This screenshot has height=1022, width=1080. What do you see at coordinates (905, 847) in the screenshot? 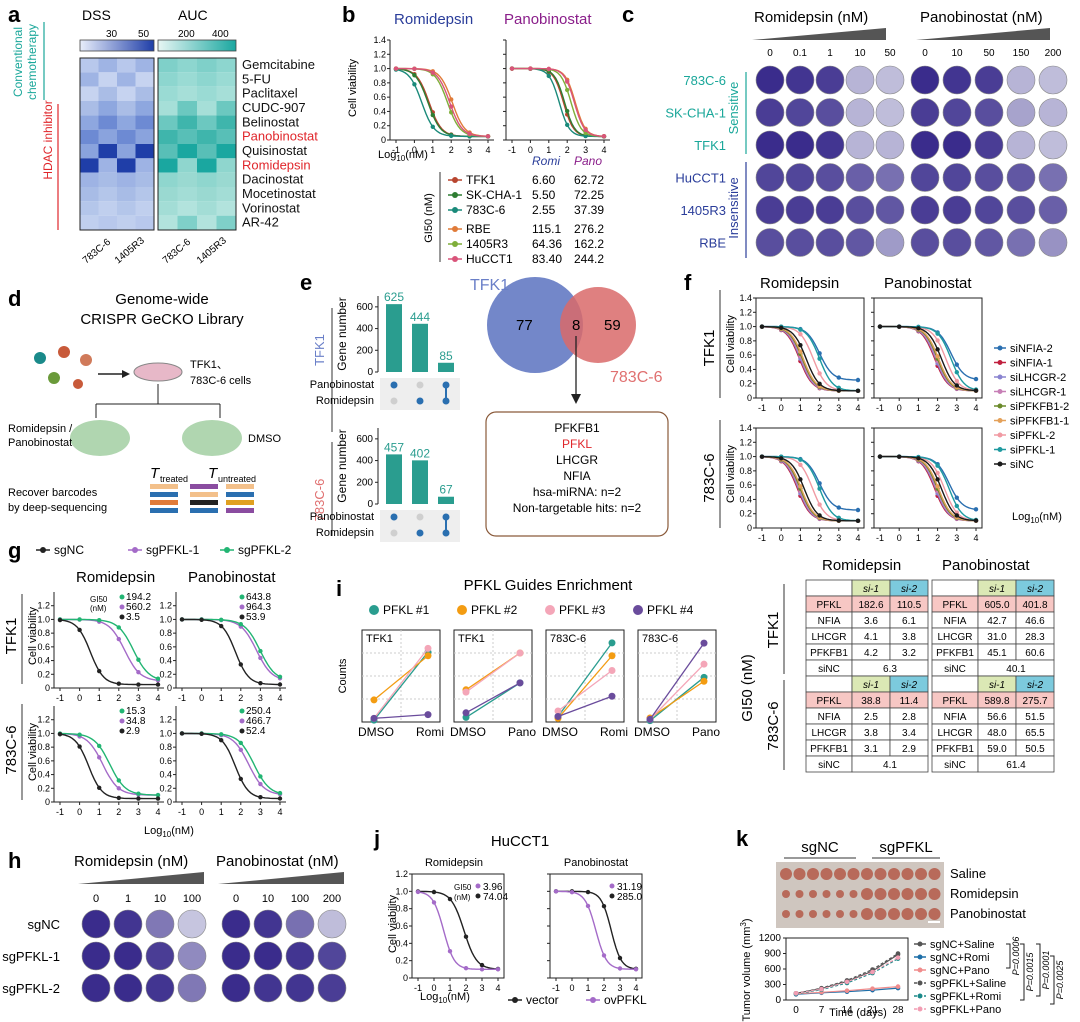
I see `k-sgpfkl: sgPFKL` at bounding box center [905, 847].